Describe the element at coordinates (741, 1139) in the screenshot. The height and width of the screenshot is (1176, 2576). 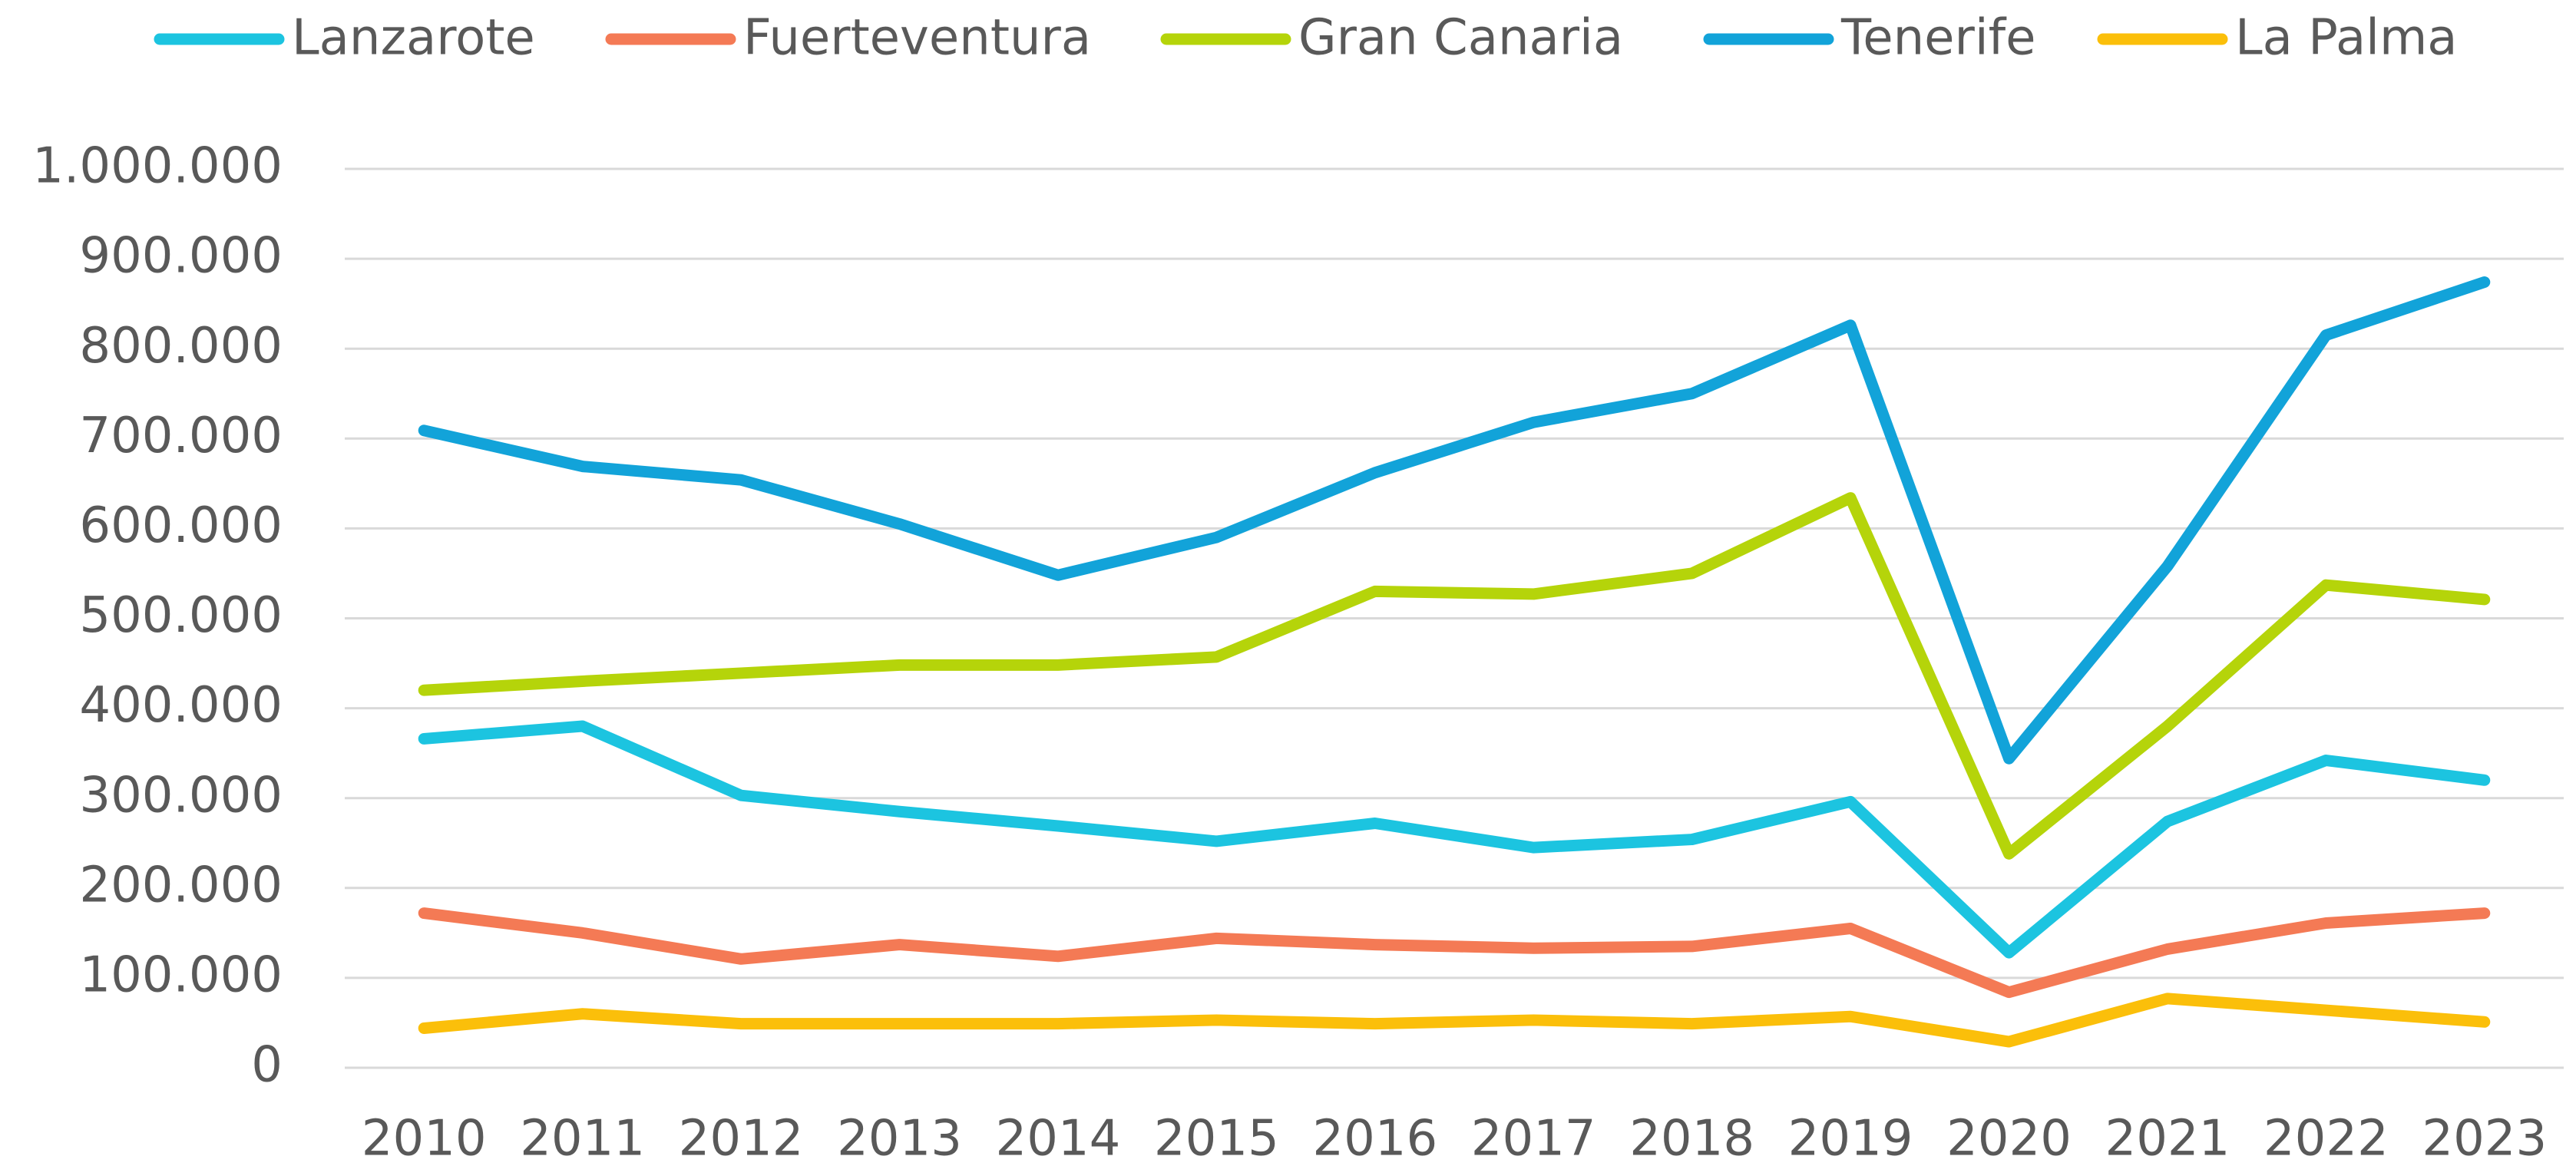
I see `x-tick-label: 2012` at that location.